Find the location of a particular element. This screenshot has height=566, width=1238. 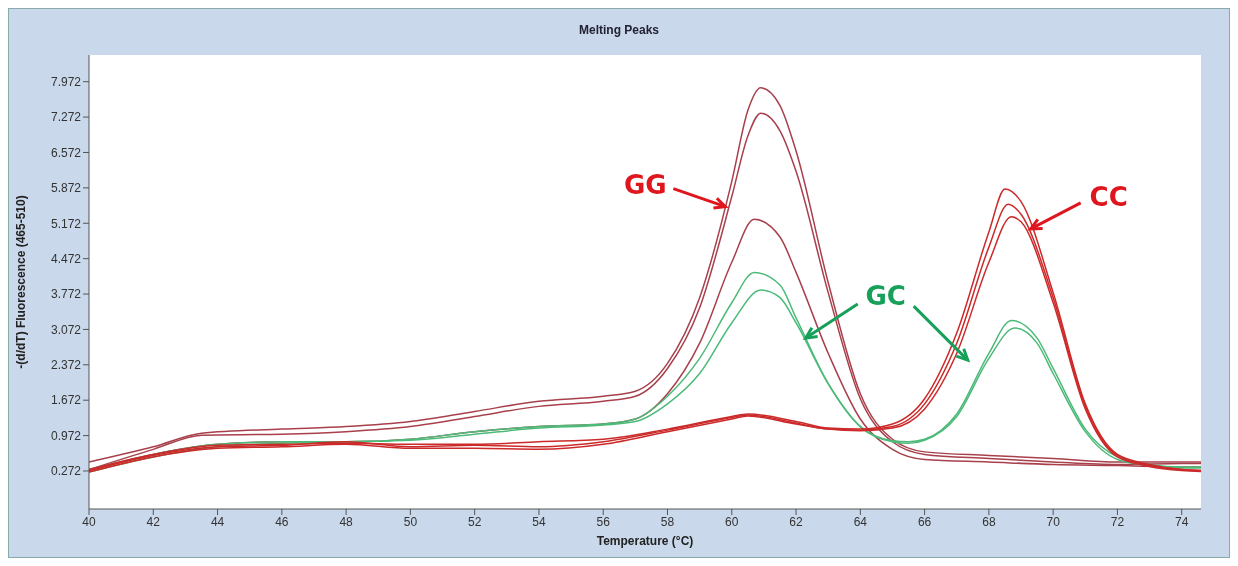

y-tick-label: 4.472 is located at coordinates (66, 258).